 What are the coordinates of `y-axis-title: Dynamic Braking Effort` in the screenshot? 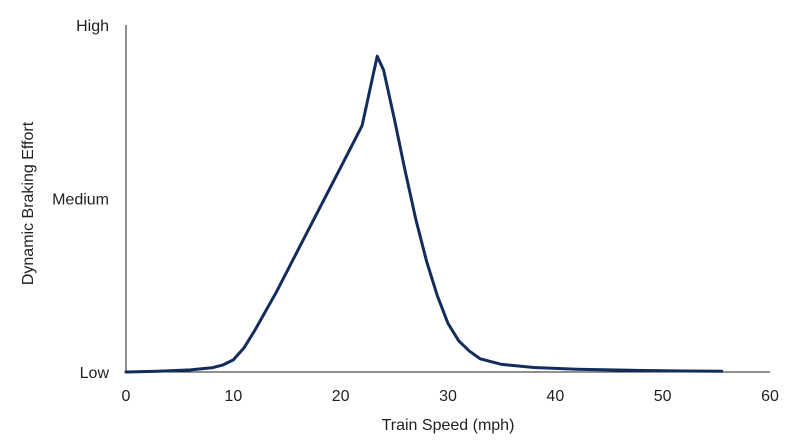 It's located at (28, 203).